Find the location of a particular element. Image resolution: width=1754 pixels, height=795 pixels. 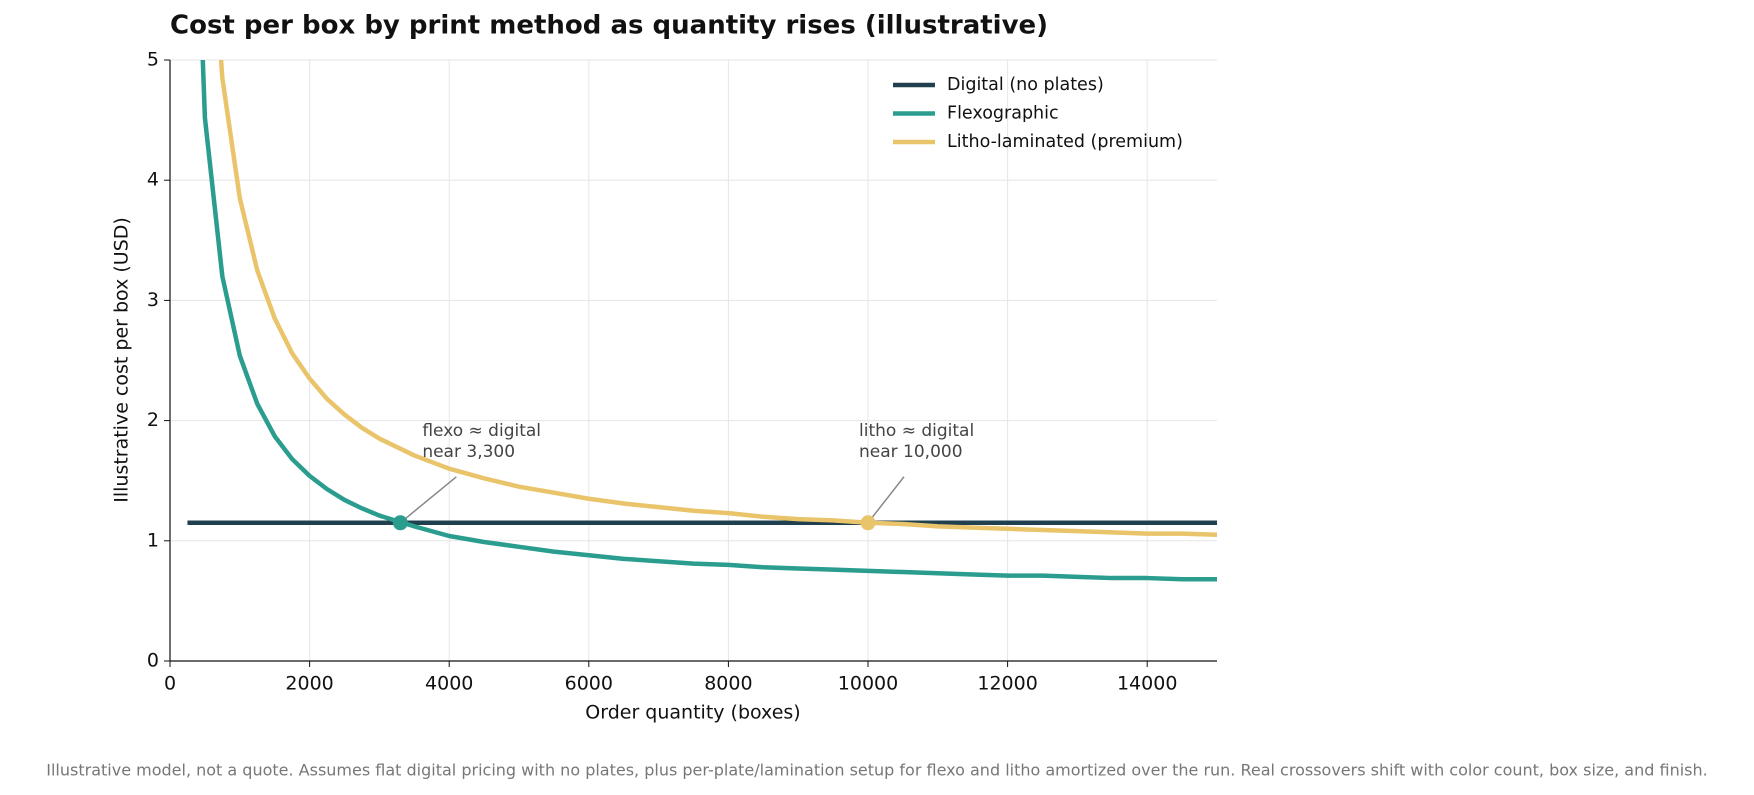

x-tick-label: 4000 is located at coordinates (449, 684).